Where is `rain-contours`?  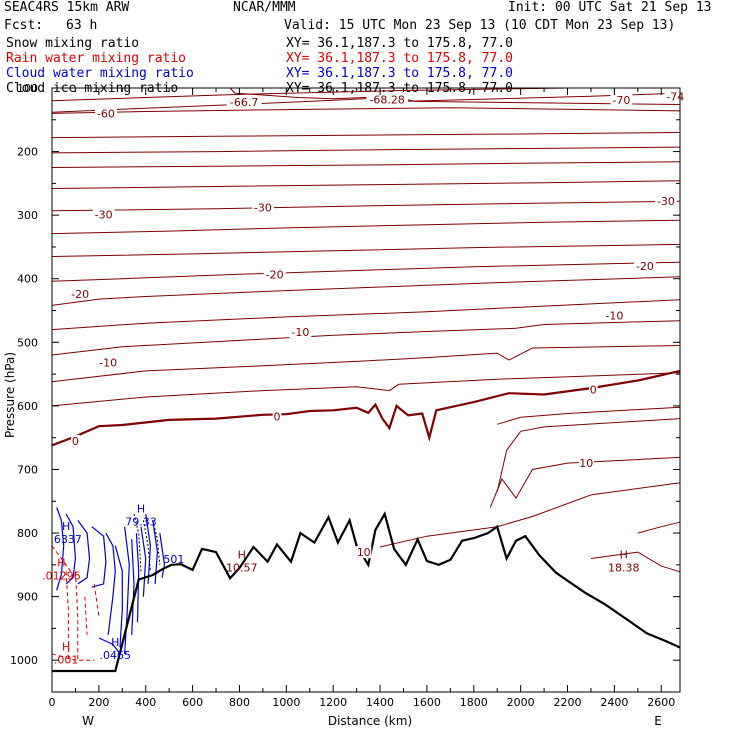 rain-contours is located at coordinates (75, 603).